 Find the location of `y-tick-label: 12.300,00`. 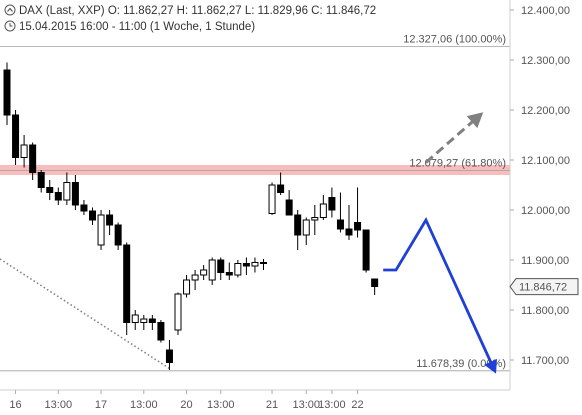

y-tick-label: 12.300,00 is located at coordinates (545, 61).